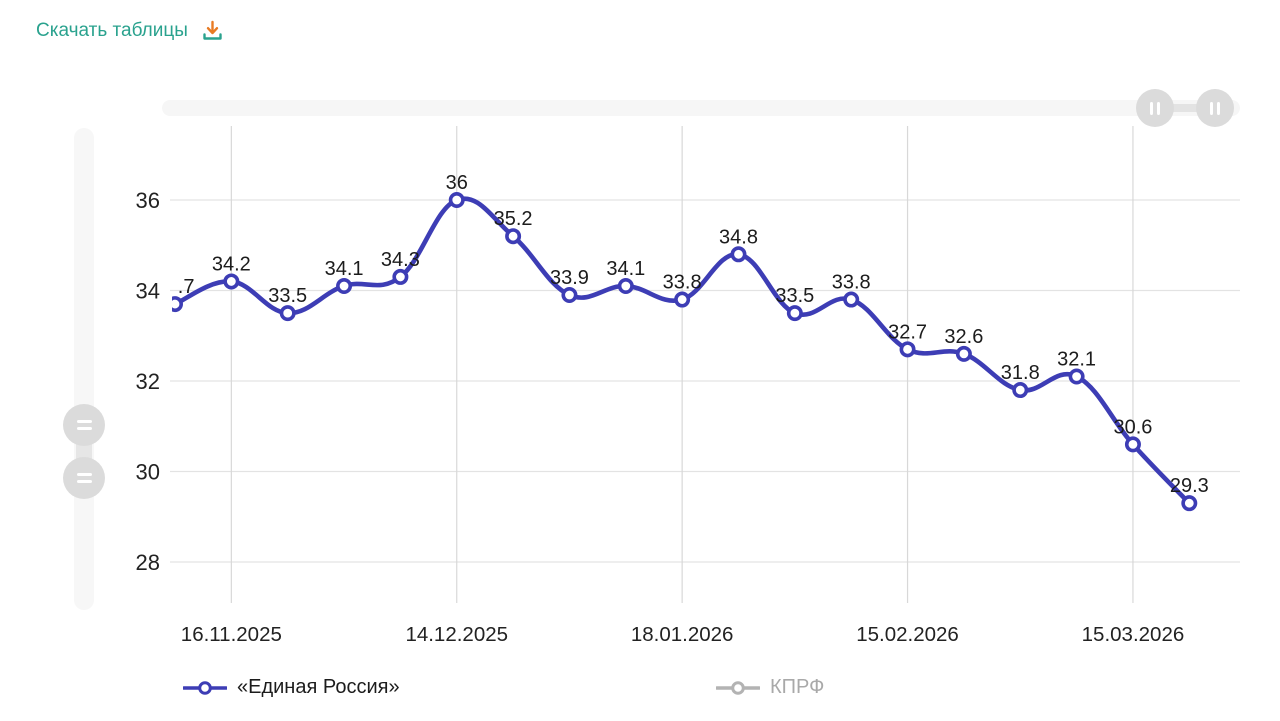 The image size is (1280, 721). I want to click on data-point-label: 32.1, so click(1076, 359).